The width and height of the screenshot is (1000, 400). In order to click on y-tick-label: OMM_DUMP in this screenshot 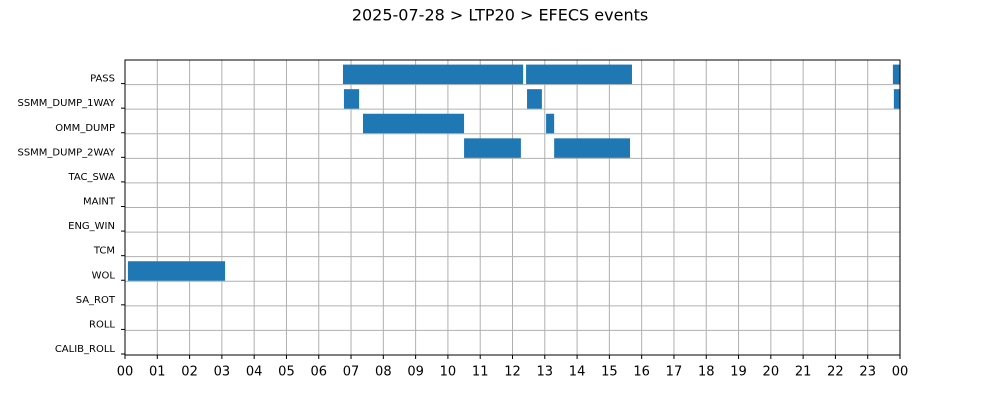, I will do `click(85, 128)`.